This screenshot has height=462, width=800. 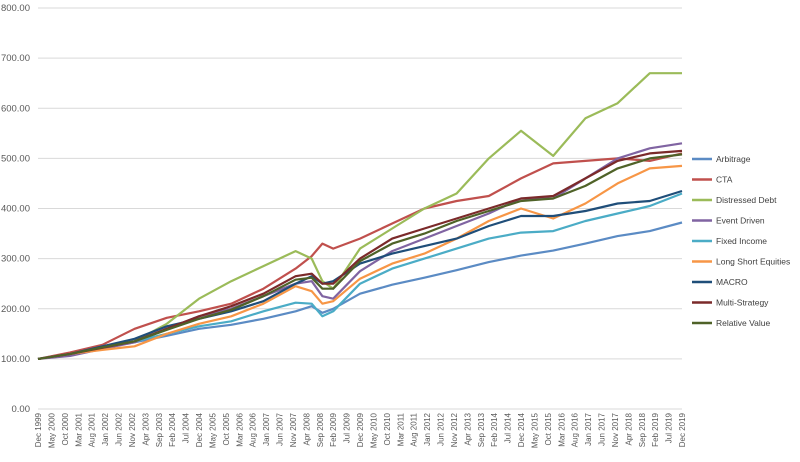 What do you see at coordinates (186, 427) in the screenshot?
I see `x-tick-label: Jul 2004` at bounding box center [186, 427].